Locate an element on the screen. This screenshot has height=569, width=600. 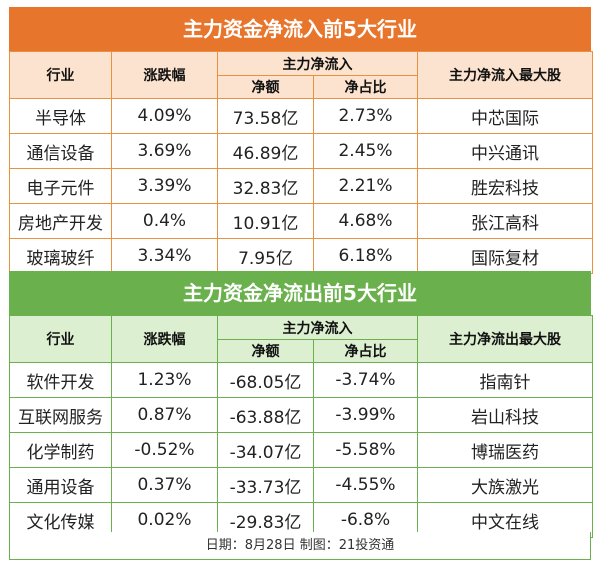
table-row: 玻璃玻纤 3.34% 7.95亿 6.18% 国际复材 is located at coordinates (301, 256).